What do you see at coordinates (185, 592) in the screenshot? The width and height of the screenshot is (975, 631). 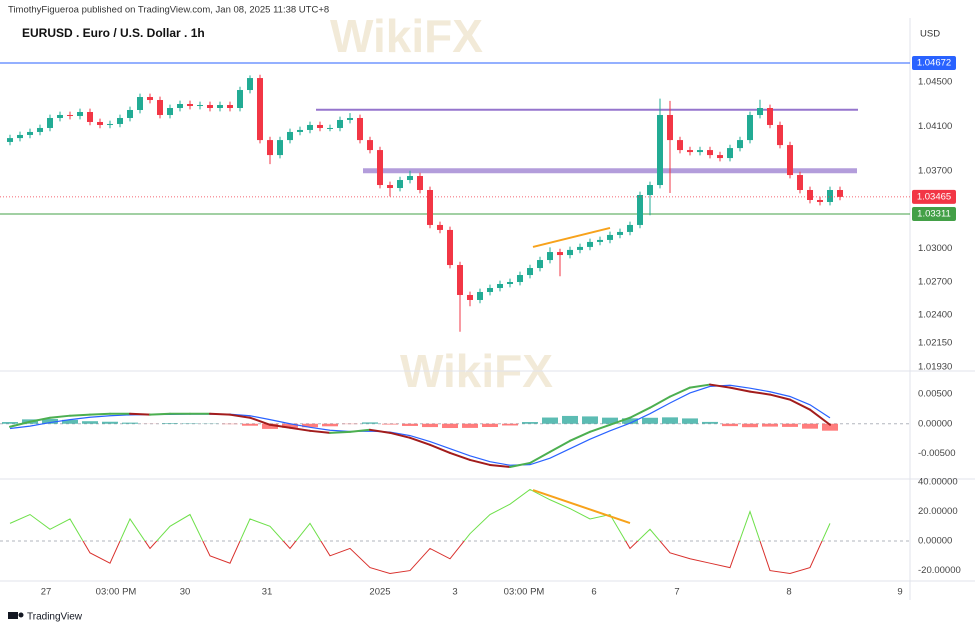 I see `x-tick-label: 30` at bounding box center [185, 592].